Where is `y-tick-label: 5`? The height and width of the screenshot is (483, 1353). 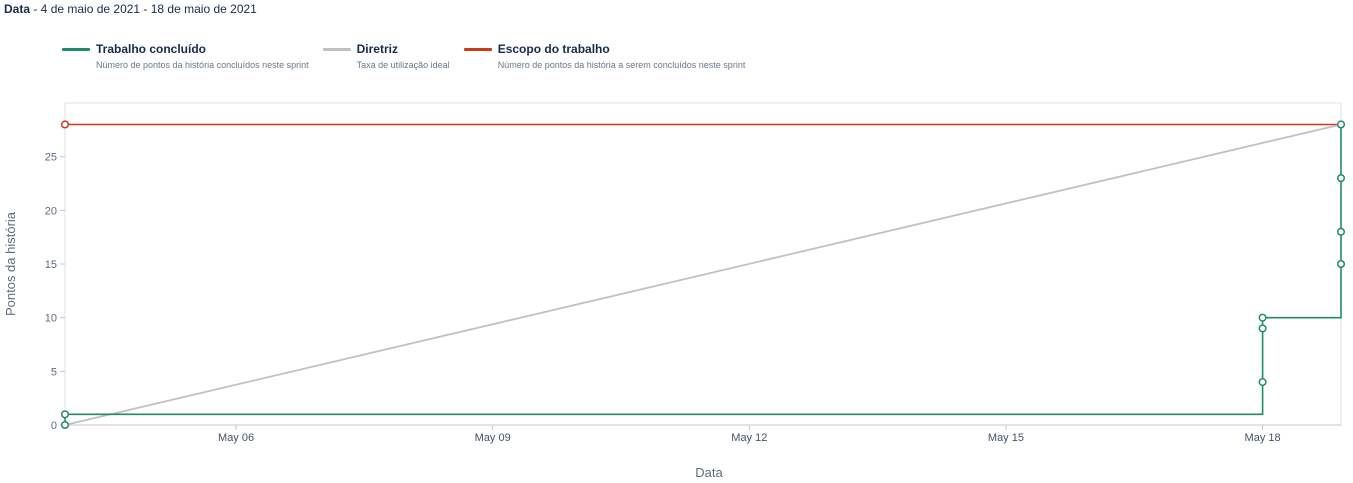 y-tick-label: 5 is located at coordinates (54, 372).